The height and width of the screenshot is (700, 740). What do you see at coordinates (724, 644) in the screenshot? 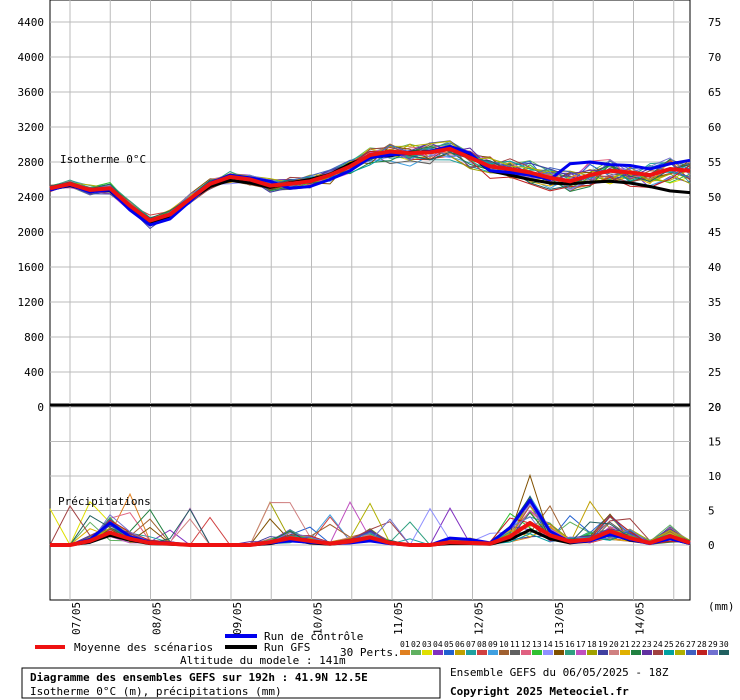
I see `legend-pert-number: 30` at bounding box center [724, 644].